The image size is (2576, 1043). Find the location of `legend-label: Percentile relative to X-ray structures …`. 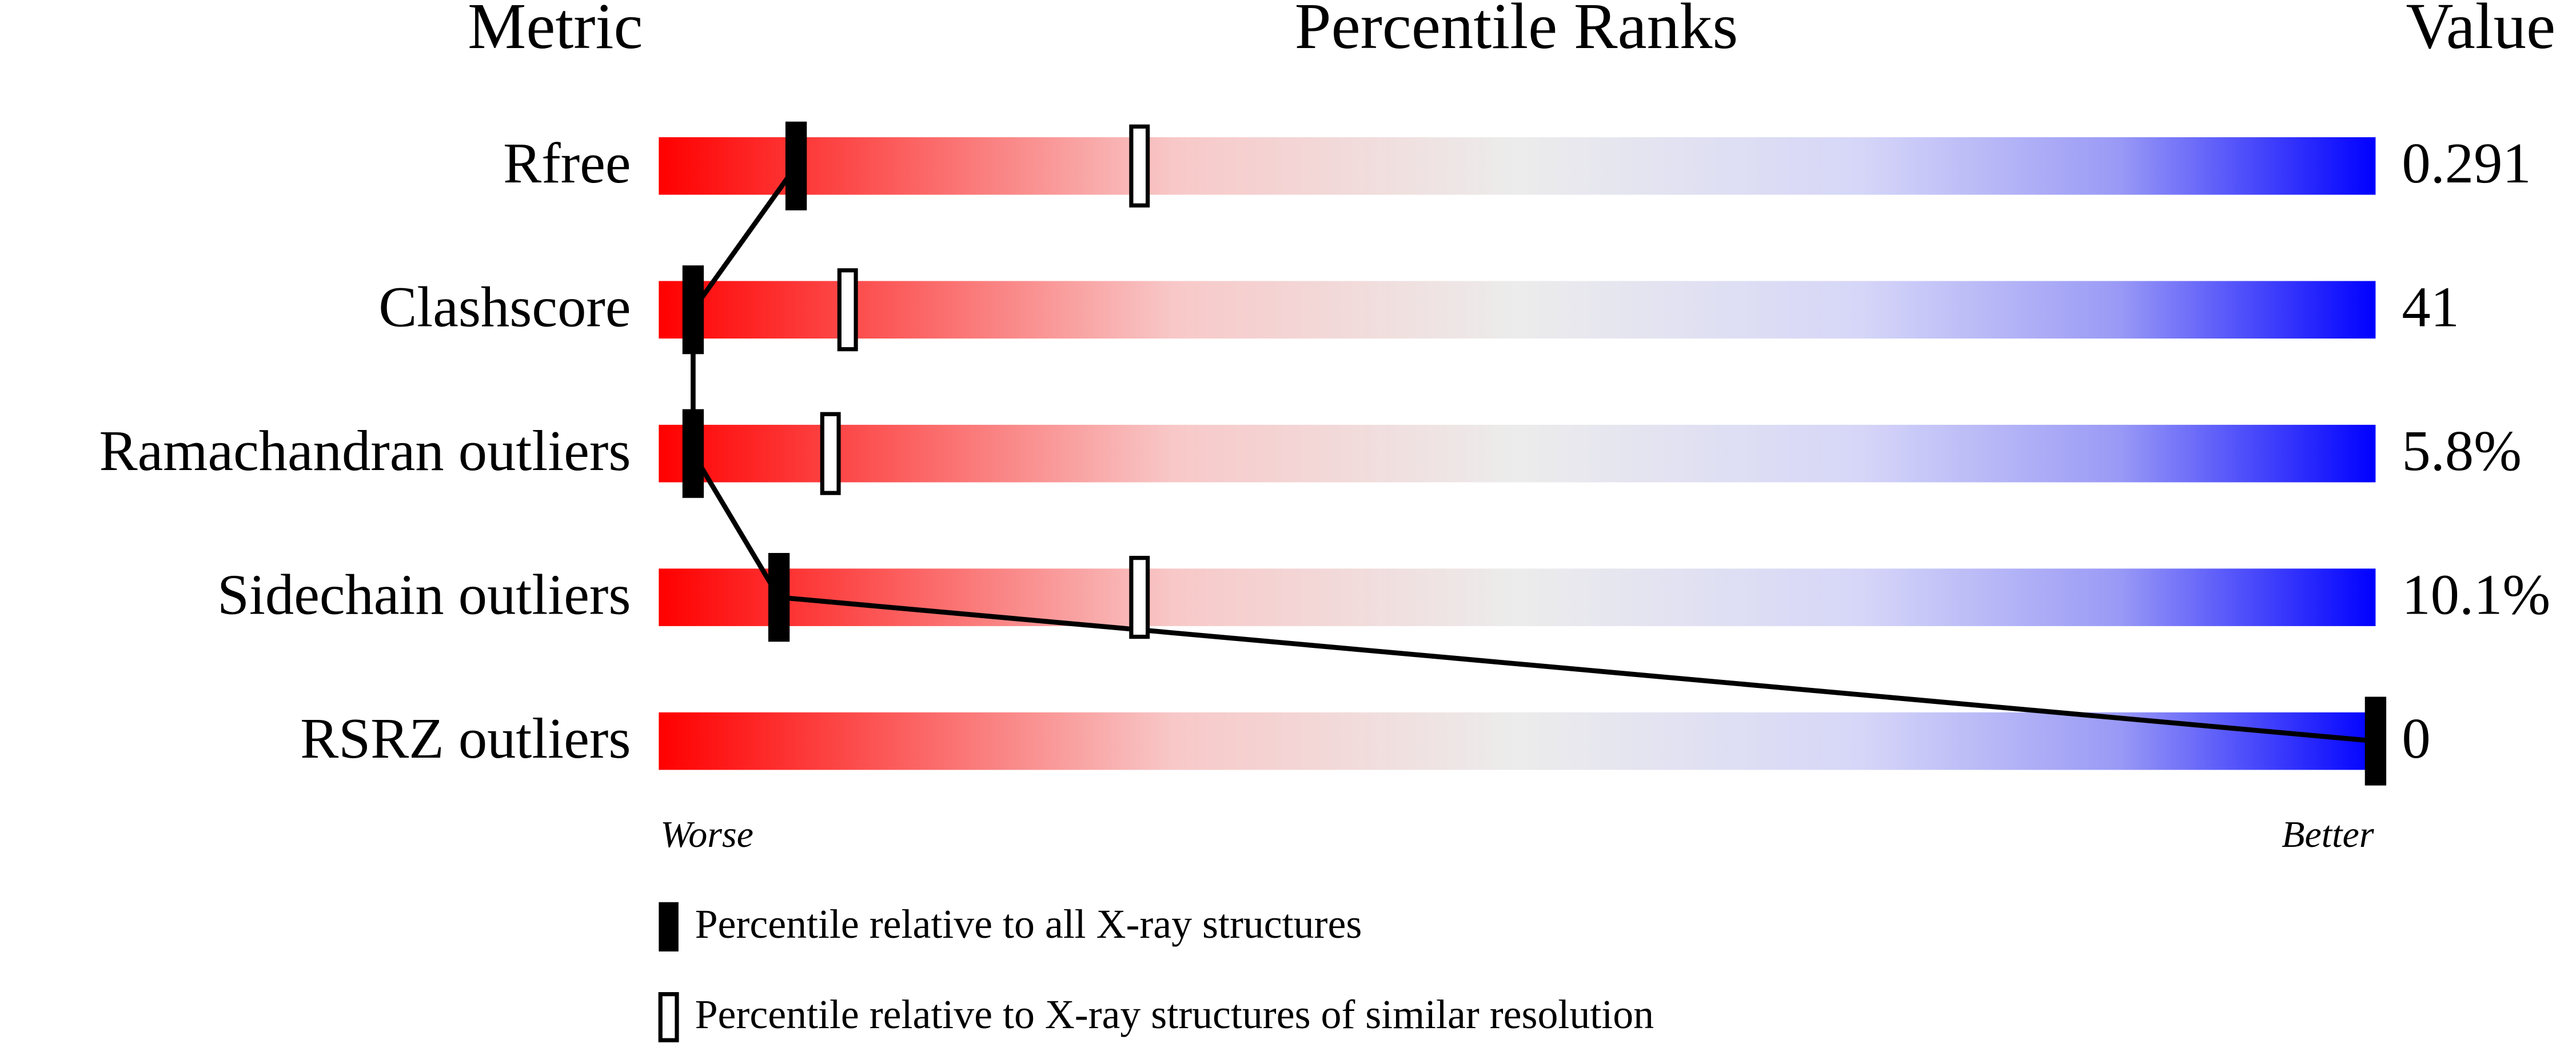

legend-label: Percentile relative to X-ray structures … is located at coordinates (1175, 1015).